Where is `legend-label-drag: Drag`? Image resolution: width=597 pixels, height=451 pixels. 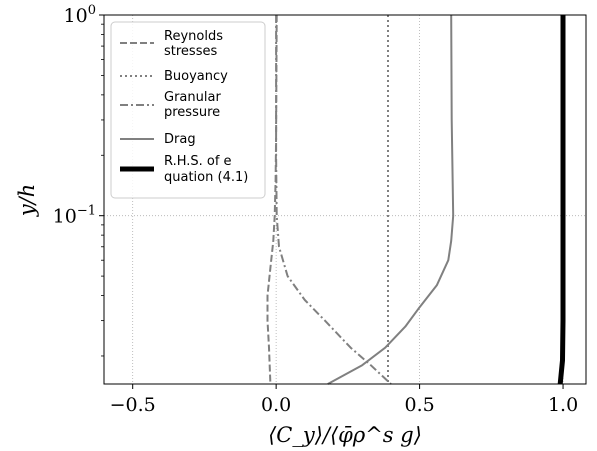 legend-label-drag: Drag is located at coordinates (180, 139).